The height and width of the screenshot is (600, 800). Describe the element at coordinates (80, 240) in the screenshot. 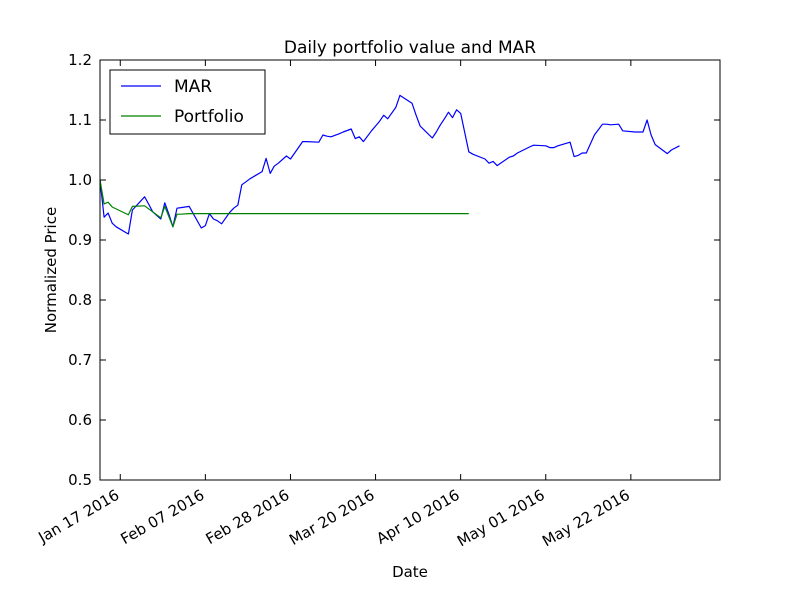

I see `y-tick-label: 0.9` at that location.